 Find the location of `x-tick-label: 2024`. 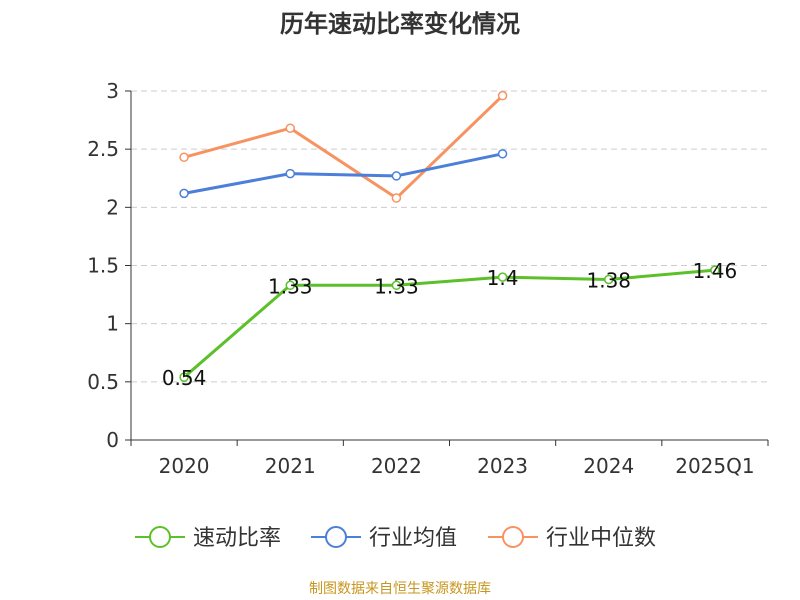

x-tick-label: 2024 is located at coordinates (608, 466).